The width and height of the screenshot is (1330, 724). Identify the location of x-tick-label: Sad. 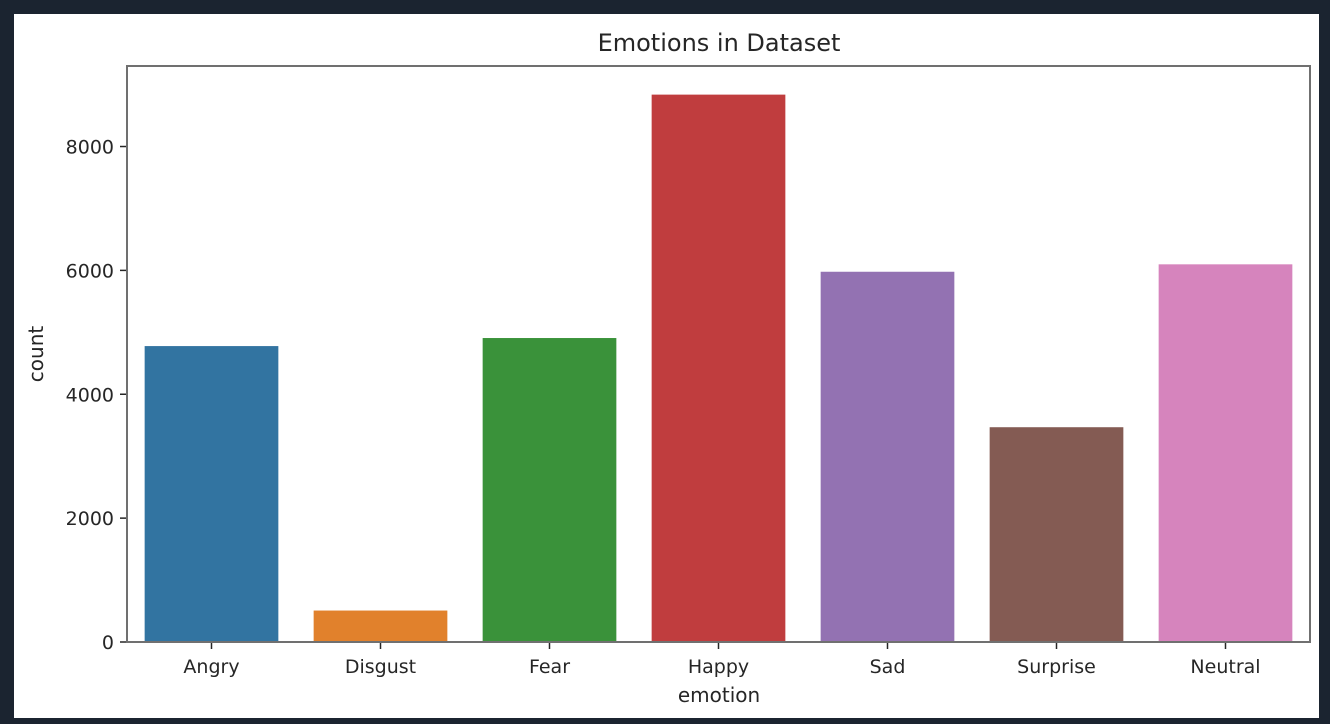
(888, 667).